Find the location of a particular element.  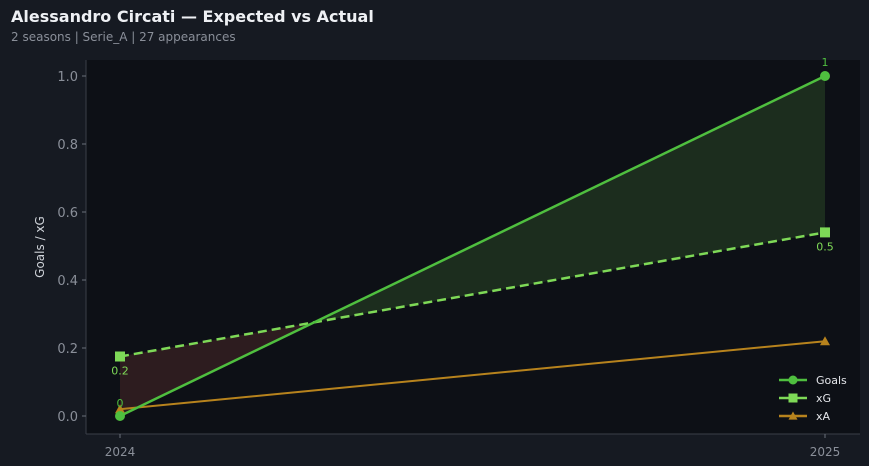

chart-subtitle: 2 seasons | Serie_A | 27 appearances is located at coordinates (123, 37).